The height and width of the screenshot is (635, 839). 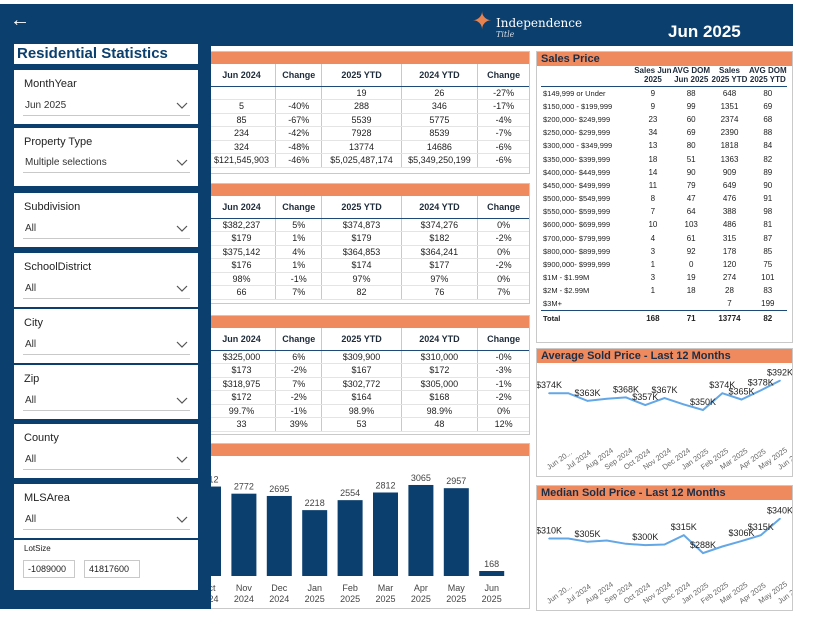 I want to click on table-cell: 1%, so click(x=298, y=238).